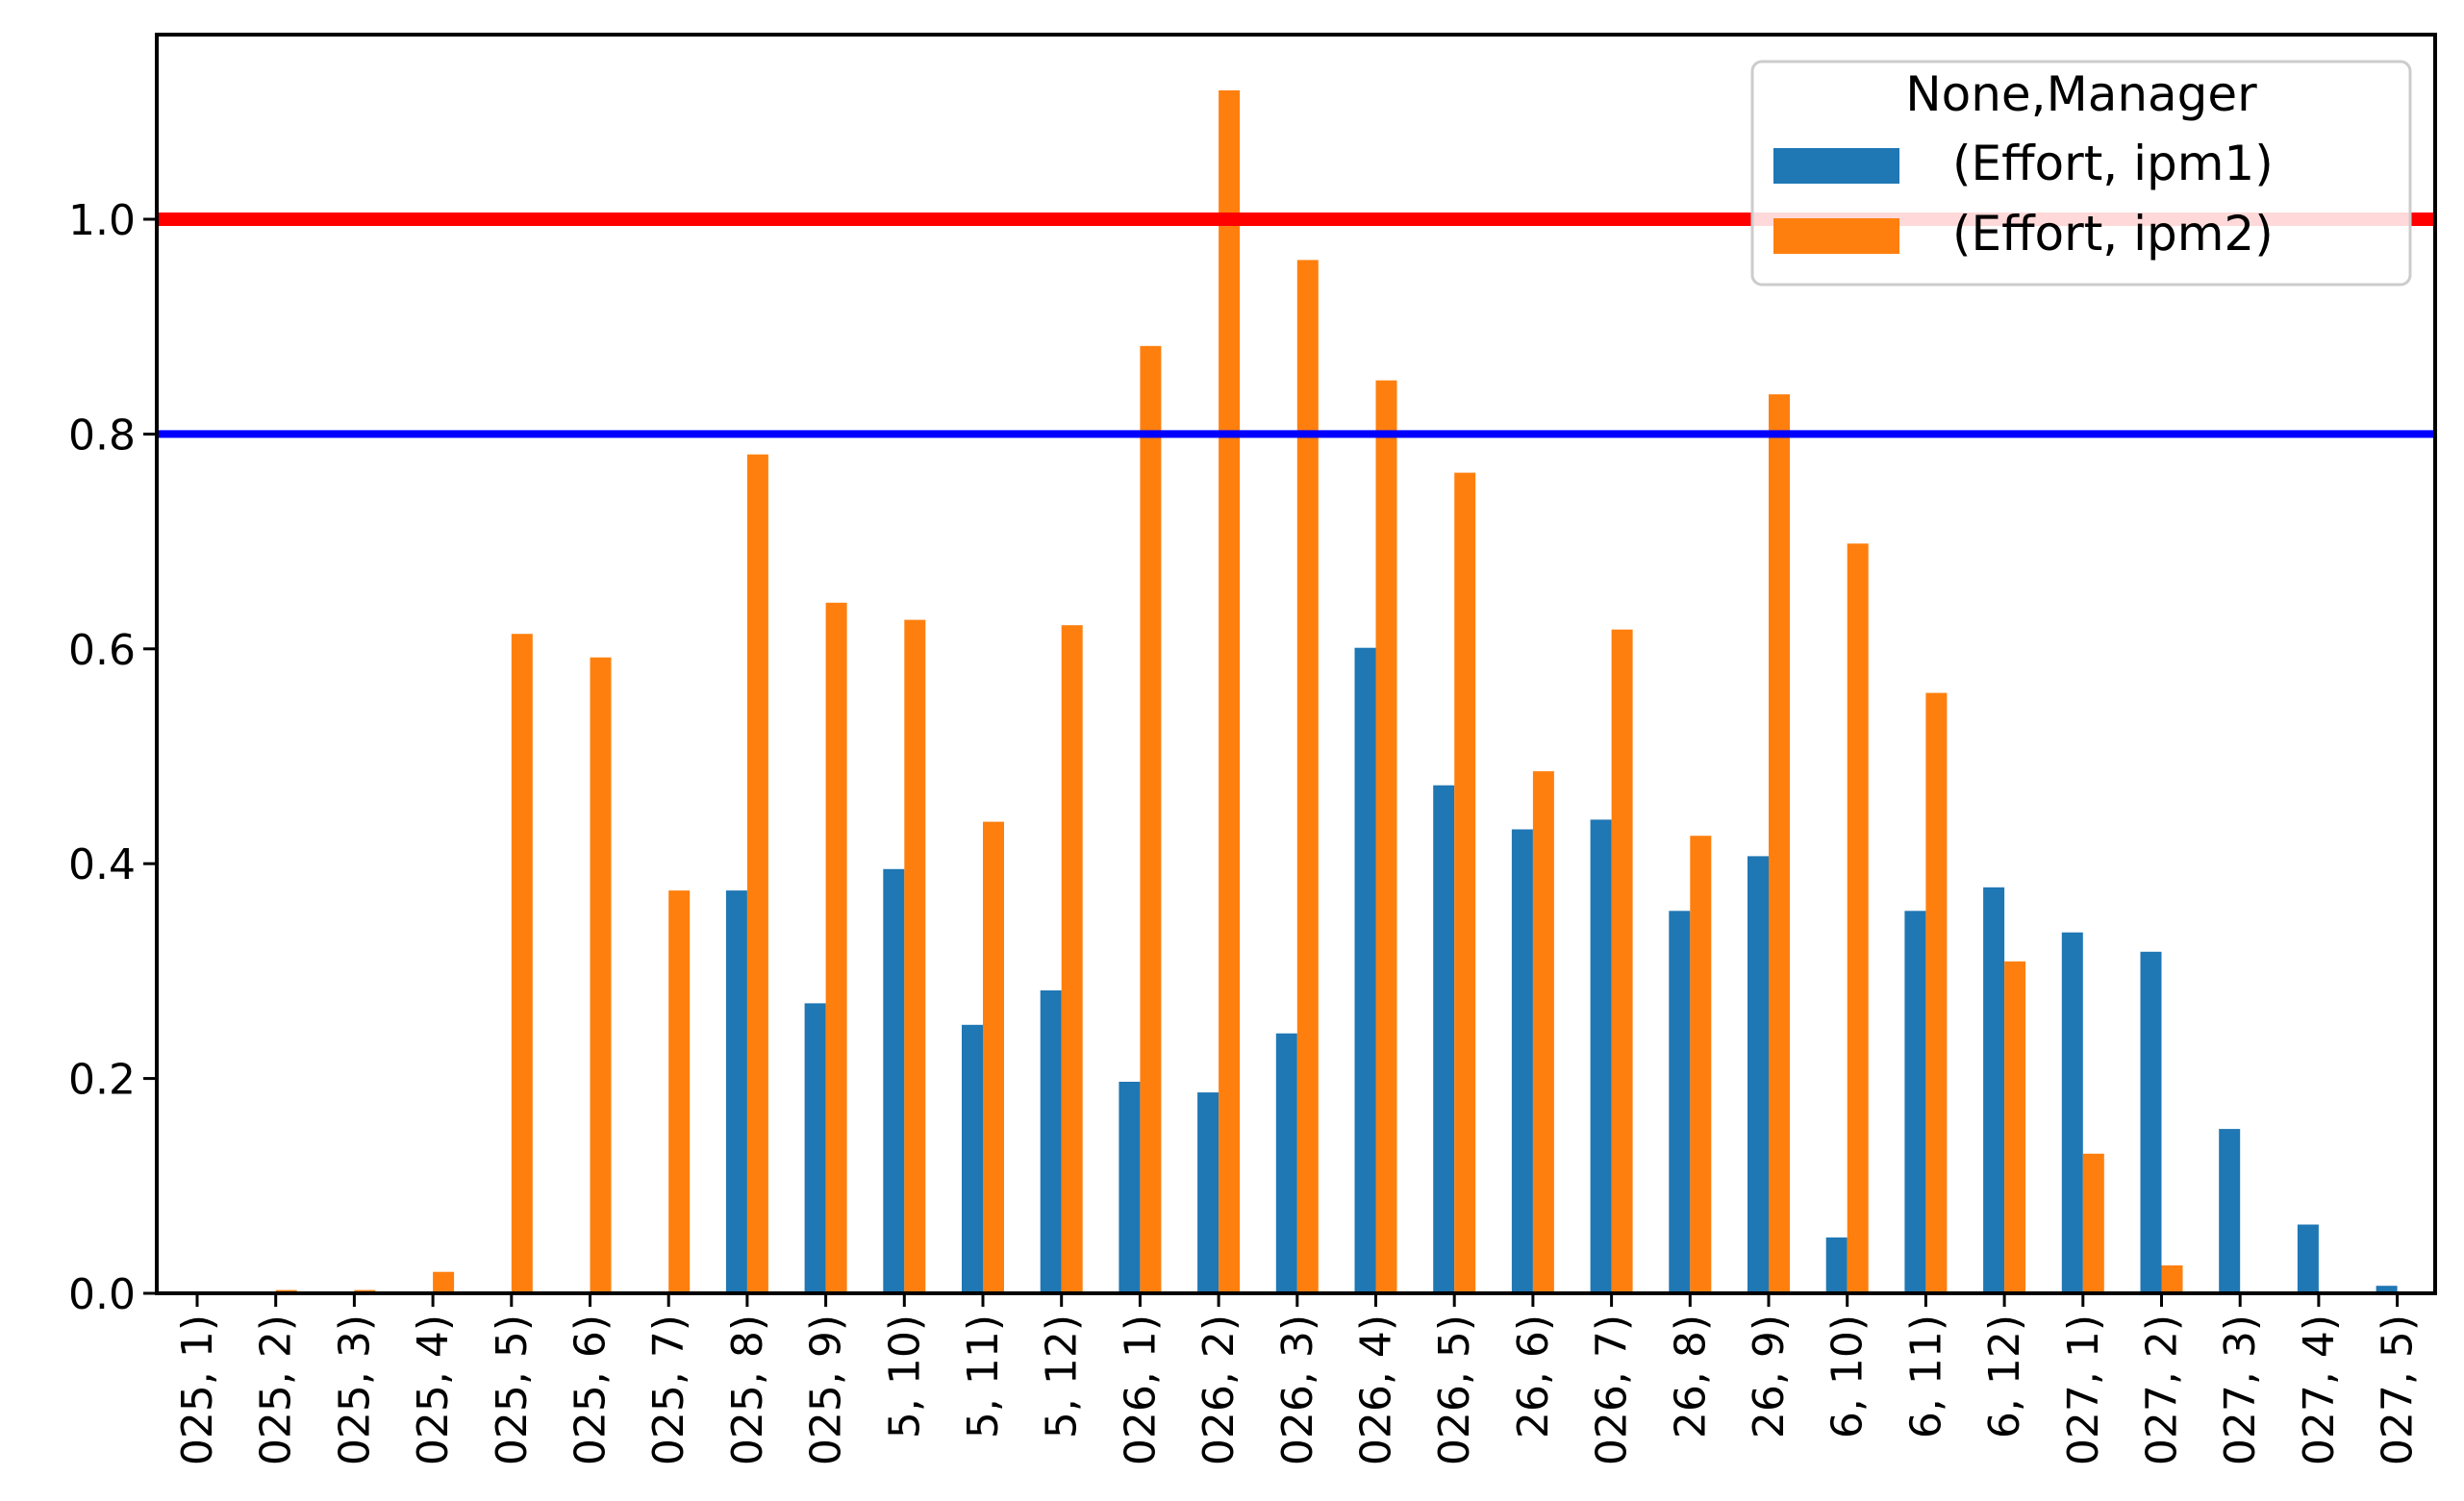 This screenshot has width=2464, height=1501. I want to click on x-tick-label-28: 027, 5), so click(2398, 1389).